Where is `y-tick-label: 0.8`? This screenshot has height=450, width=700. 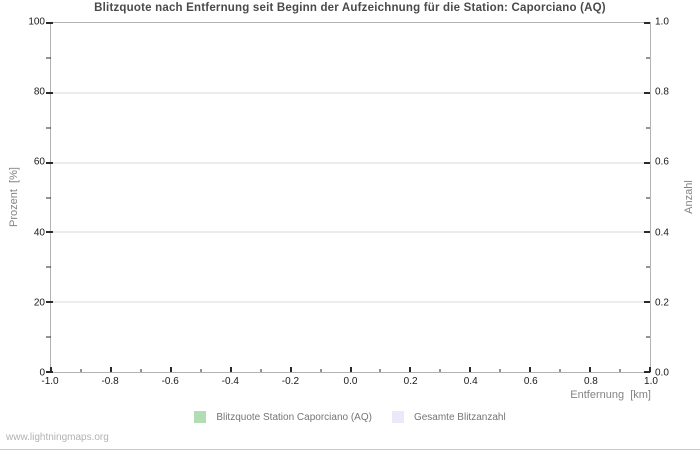 y-tick-label: 0.8 is located at coordinates (662, 92).